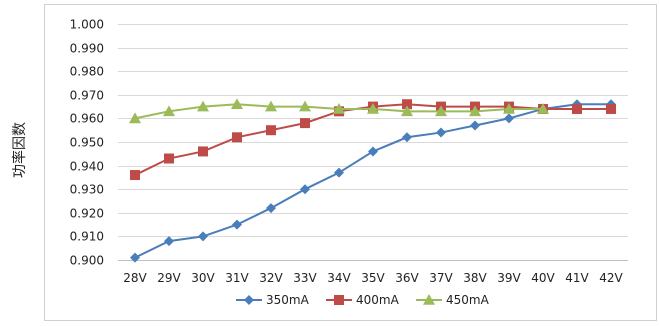 The width and height of the screenshot is (659, 326). What do you see at coordinates (87, 49) in the screenshot?
I see `y-tick-label: 0.990` at bounding box center [87, 49].